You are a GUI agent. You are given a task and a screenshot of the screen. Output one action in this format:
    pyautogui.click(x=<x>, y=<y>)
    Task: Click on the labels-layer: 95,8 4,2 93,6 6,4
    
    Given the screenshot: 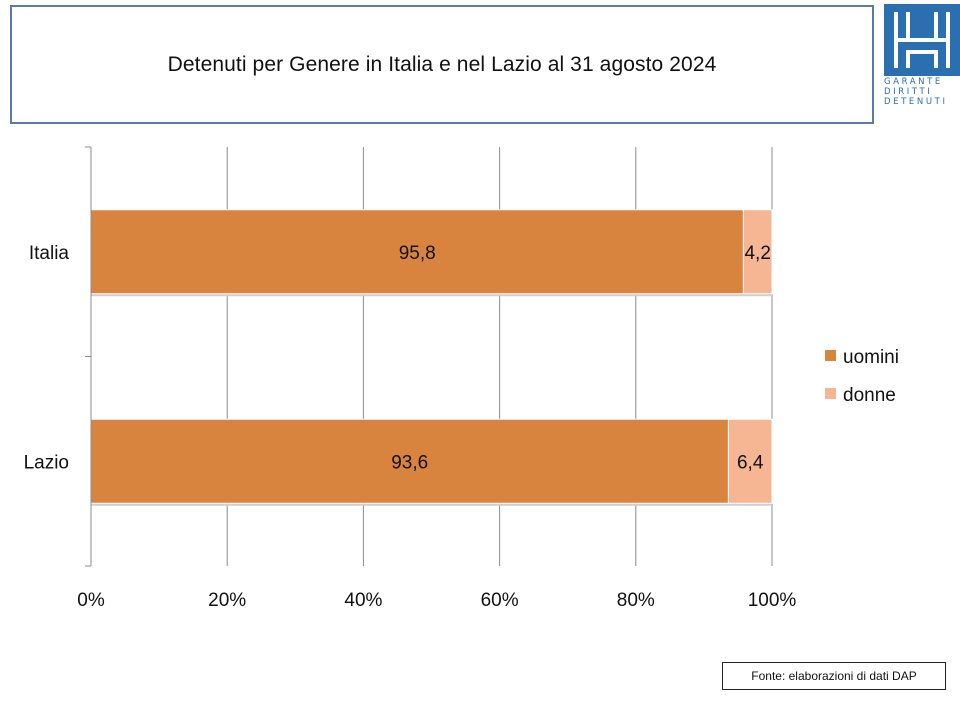 What is the action you would take?
    pyautogui.click(x=581, y=358)
    